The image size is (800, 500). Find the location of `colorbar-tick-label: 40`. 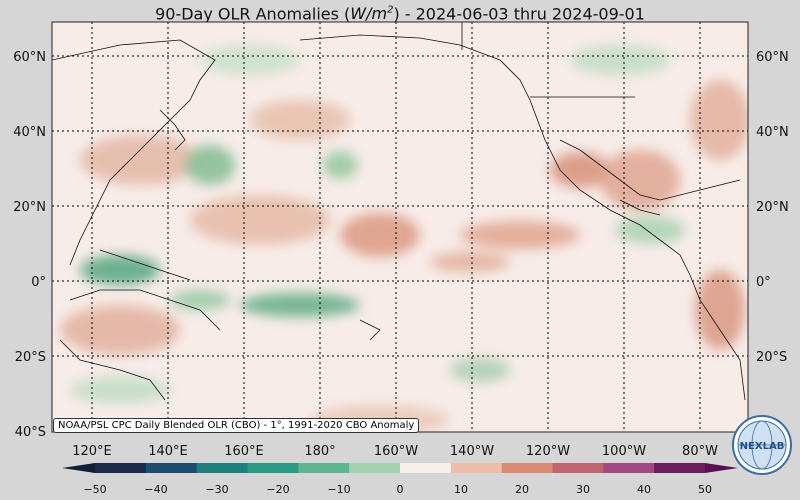

colorbar-tick-label: 40 is located at coordinates (644, 489).